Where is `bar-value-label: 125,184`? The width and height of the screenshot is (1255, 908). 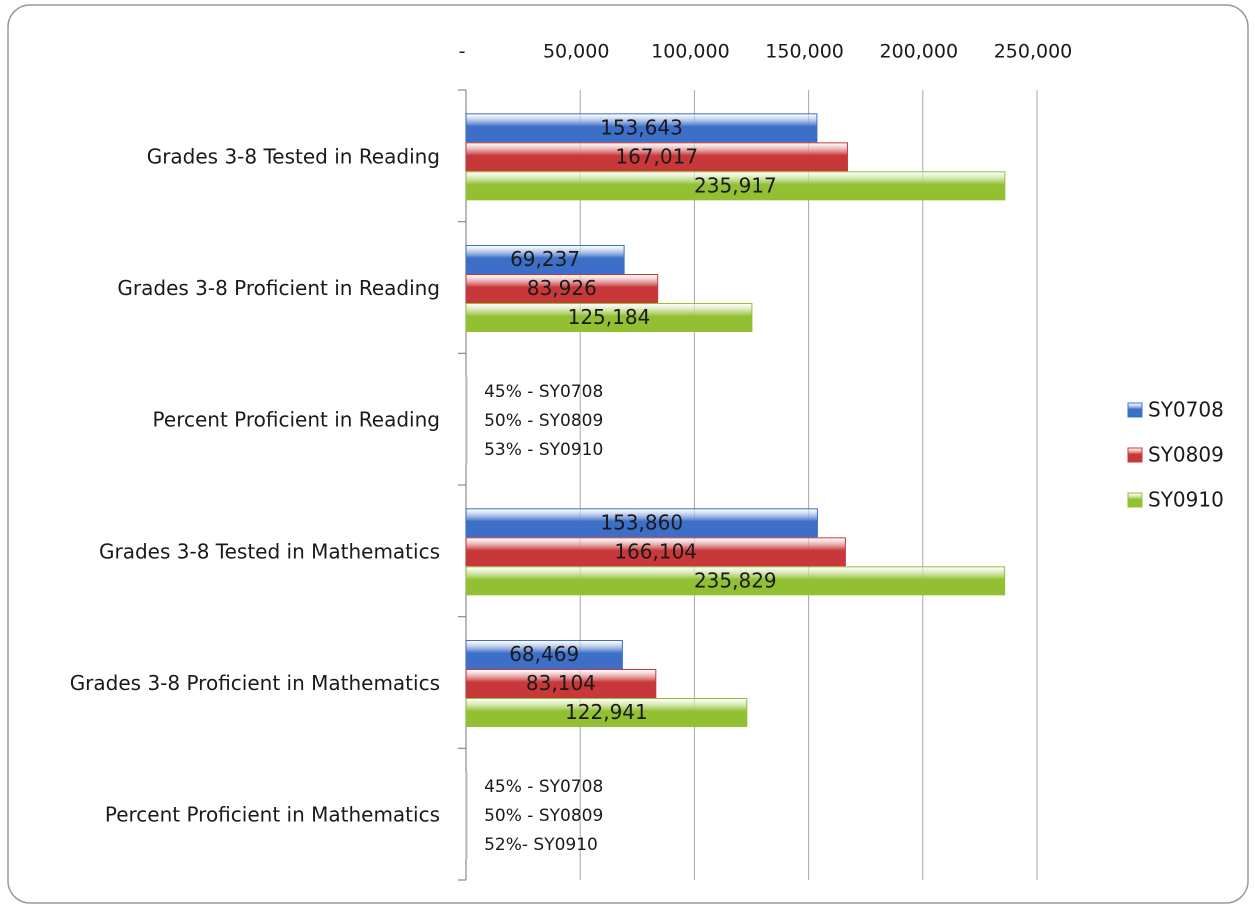
bar-value-label: 125,184 is located at coordinates (609, 317).